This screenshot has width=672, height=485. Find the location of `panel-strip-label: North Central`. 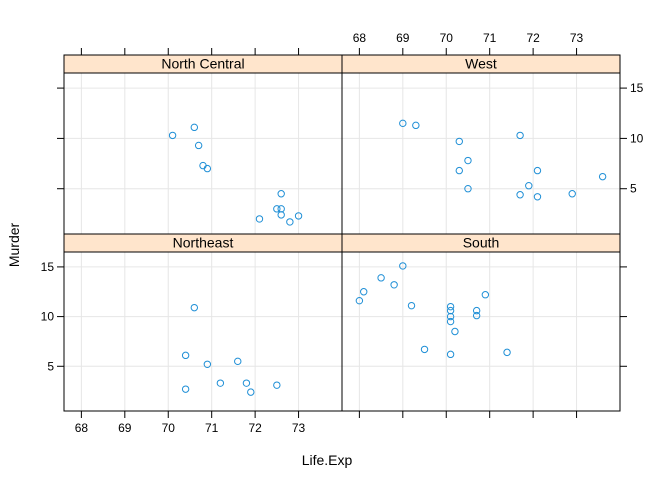

panel-strip-label: North Central is located at coordinates (202, 64).